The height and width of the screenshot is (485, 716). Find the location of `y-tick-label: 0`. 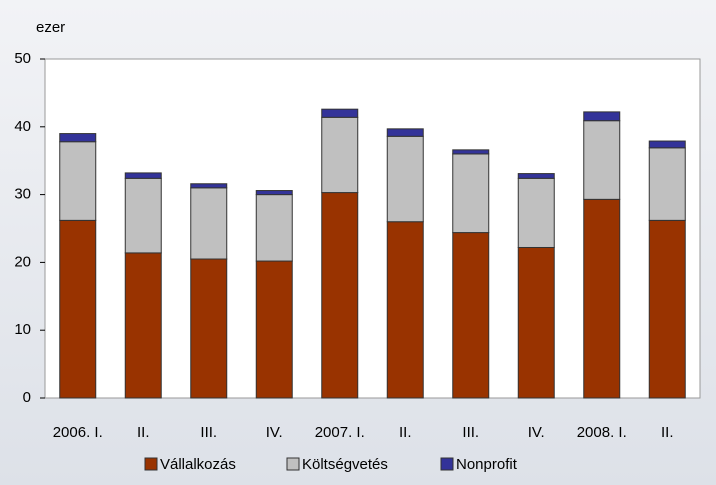

y-tick-label: 0 is located at coordinates (27, 397).